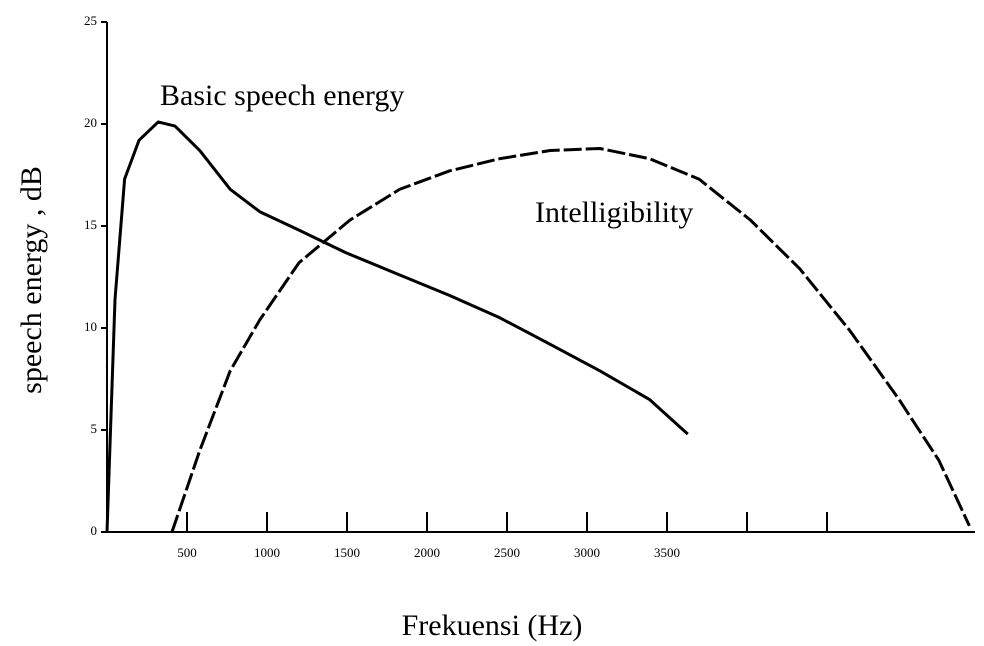  Describe the element at coordinates (187, 552) in the screenshot. I see `x-tick-label: 500` at that location.